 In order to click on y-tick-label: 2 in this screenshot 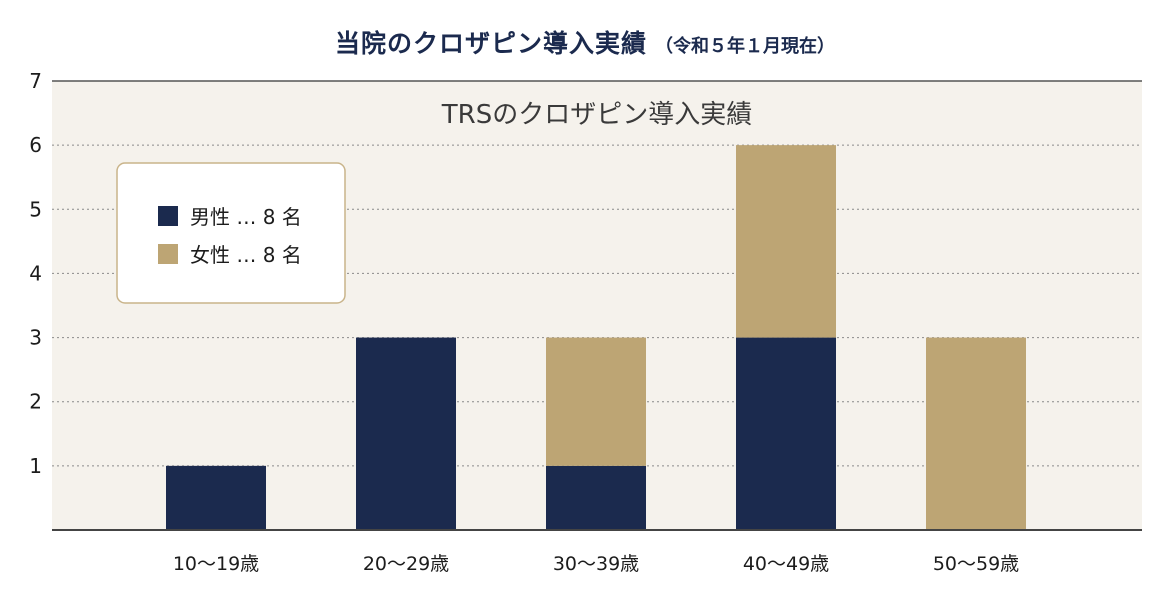, I will do `click(35, 402)`.